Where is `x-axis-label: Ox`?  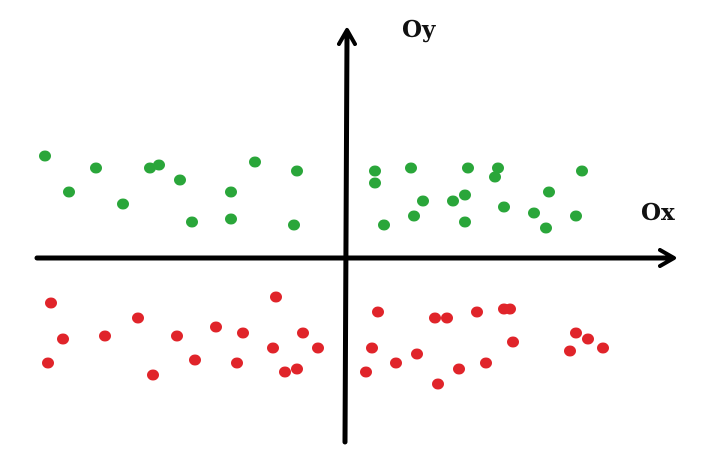 x-axis-label: Ox is located at coordinates (658, 212).